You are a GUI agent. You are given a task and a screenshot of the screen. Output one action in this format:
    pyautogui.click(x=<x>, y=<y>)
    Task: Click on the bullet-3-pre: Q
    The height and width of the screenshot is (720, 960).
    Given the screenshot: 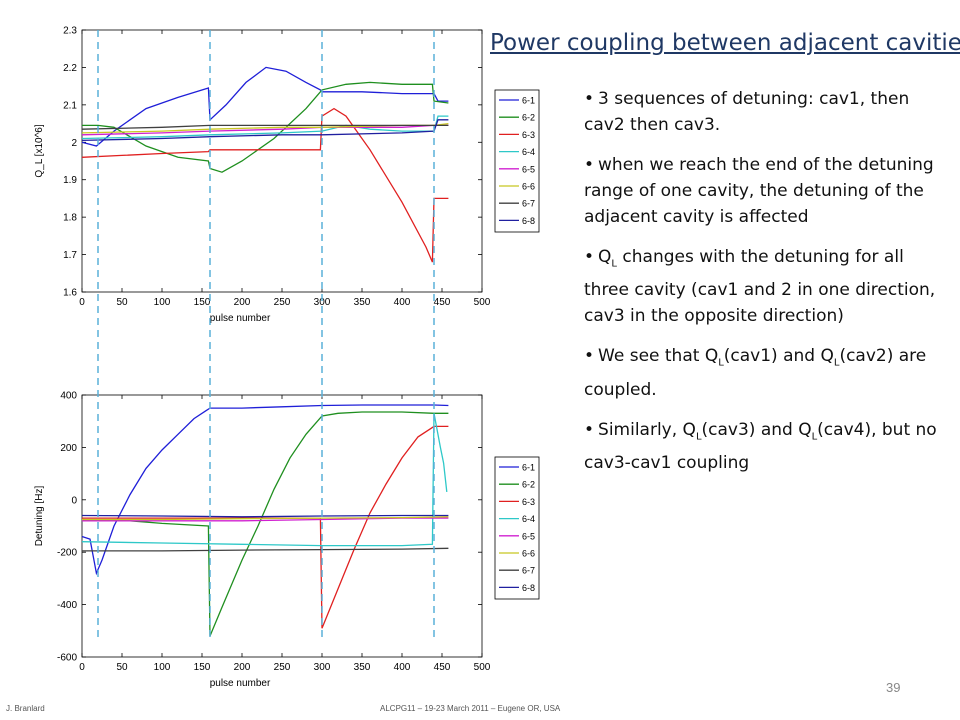 What is the action you would take?
    pyautogui.click(x=605, y=257)
    